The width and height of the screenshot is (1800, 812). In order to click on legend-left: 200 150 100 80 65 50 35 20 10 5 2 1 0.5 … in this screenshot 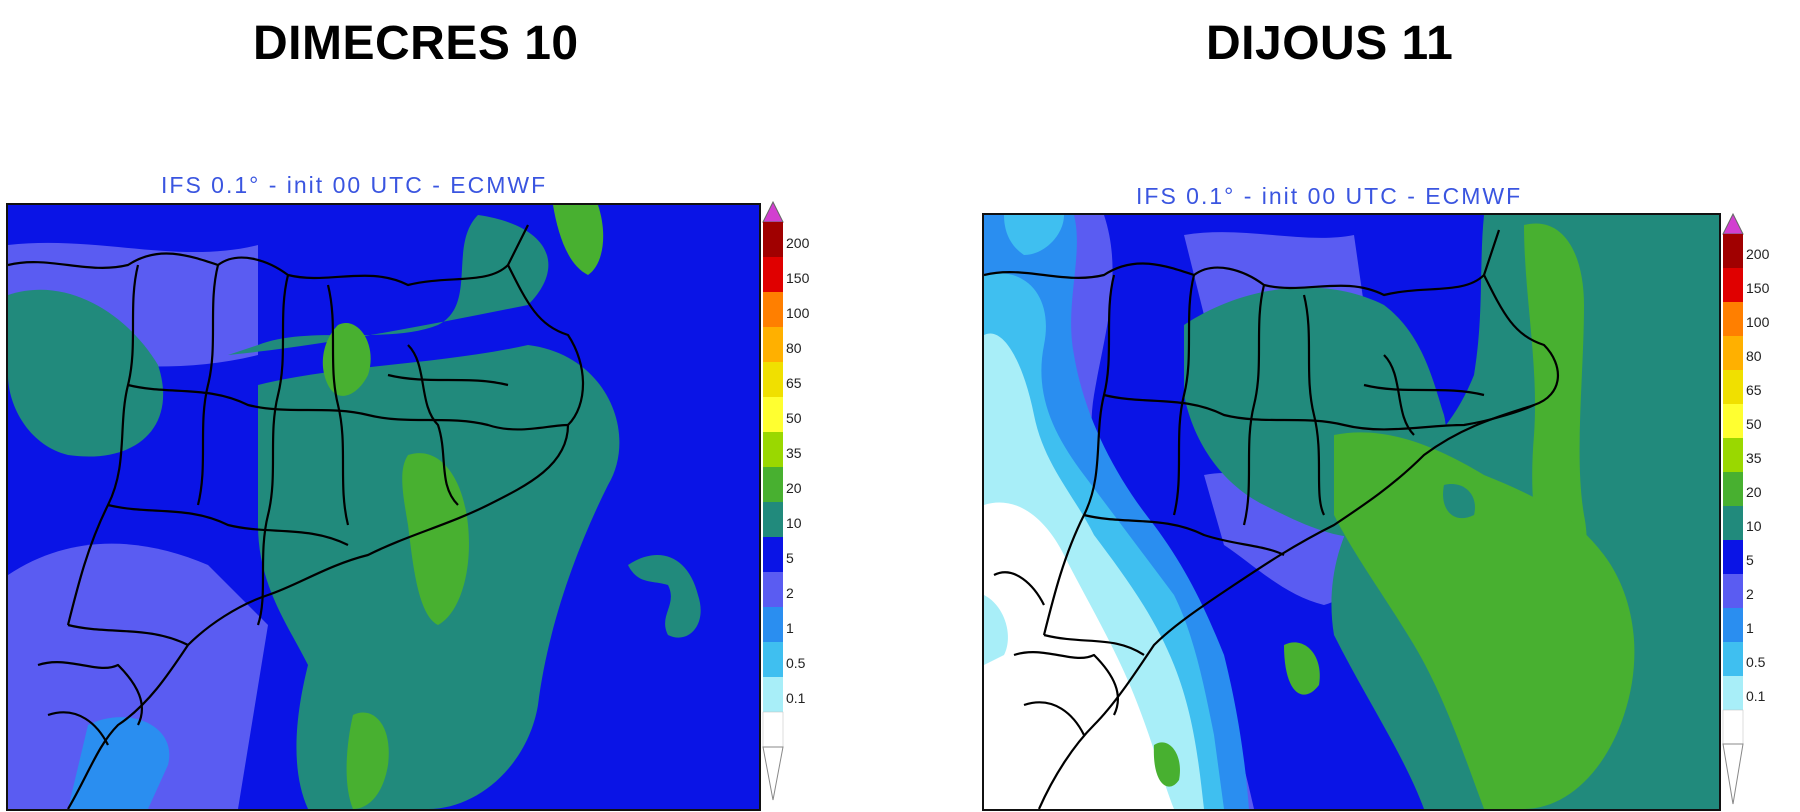, I will do `click(802, 506)`.